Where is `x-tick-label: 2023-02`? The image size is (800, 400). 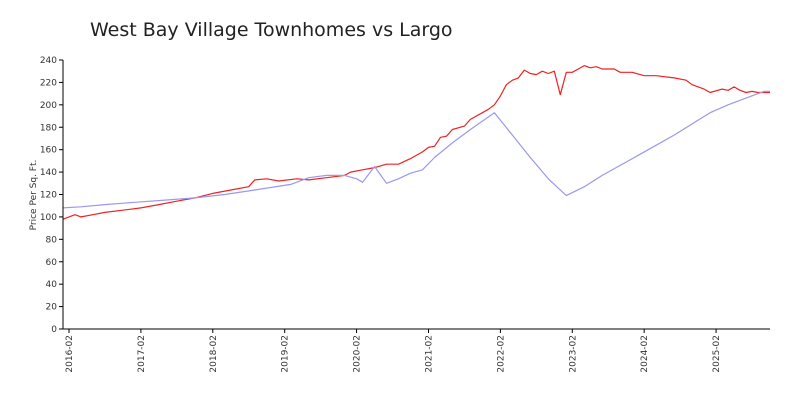
x-tick-label: 2023-02 is located at coordinates (573, 354).